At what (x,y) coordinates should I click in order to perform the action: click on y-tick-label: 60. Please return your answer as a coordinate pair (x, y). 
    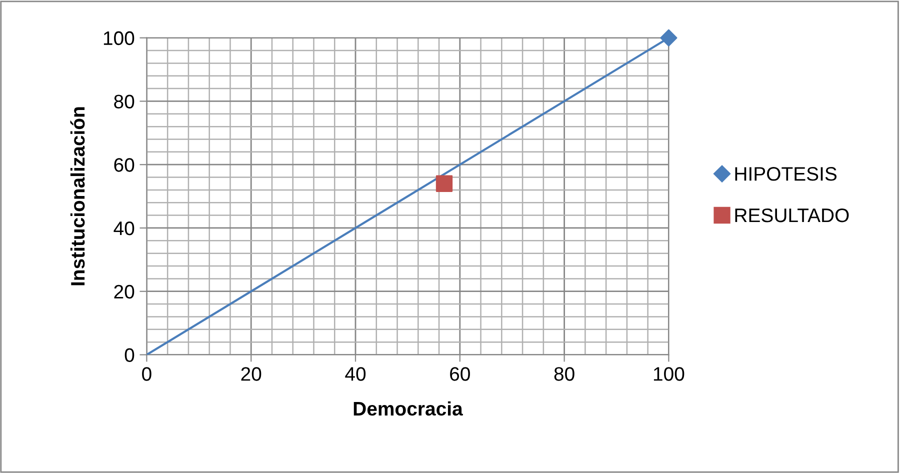
    Looking at the image, I should click on (124, 165).